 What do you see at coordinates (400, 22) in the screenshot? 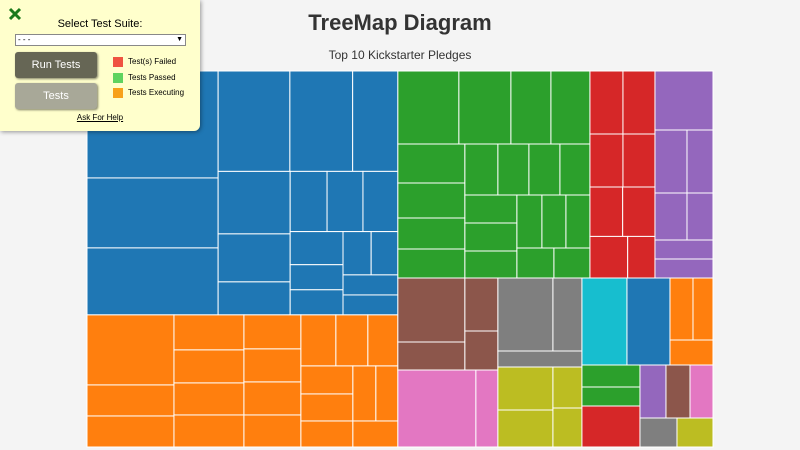
I see `chart-title: TreeMap Diagram` at bounding box center [400, 22].